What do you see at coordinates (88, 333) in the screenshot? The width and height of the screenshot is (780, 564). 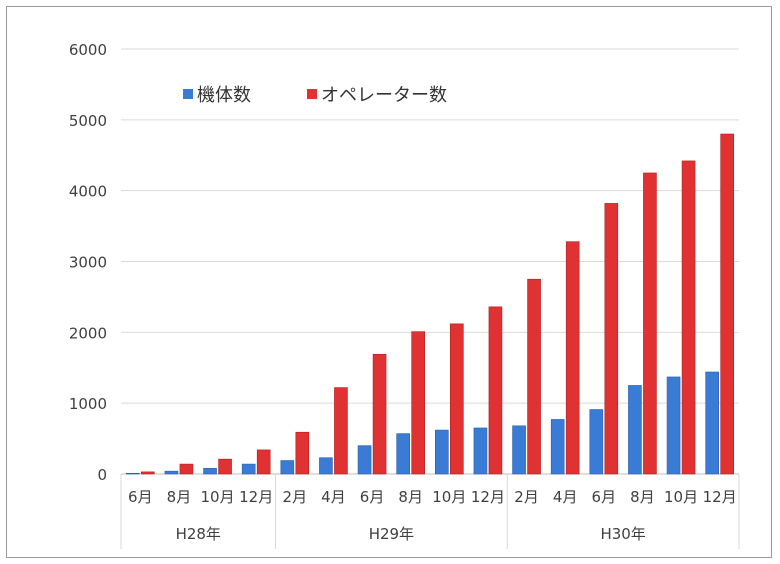 I see `y-tick-label: 2000` at bounding box center [88, 333].